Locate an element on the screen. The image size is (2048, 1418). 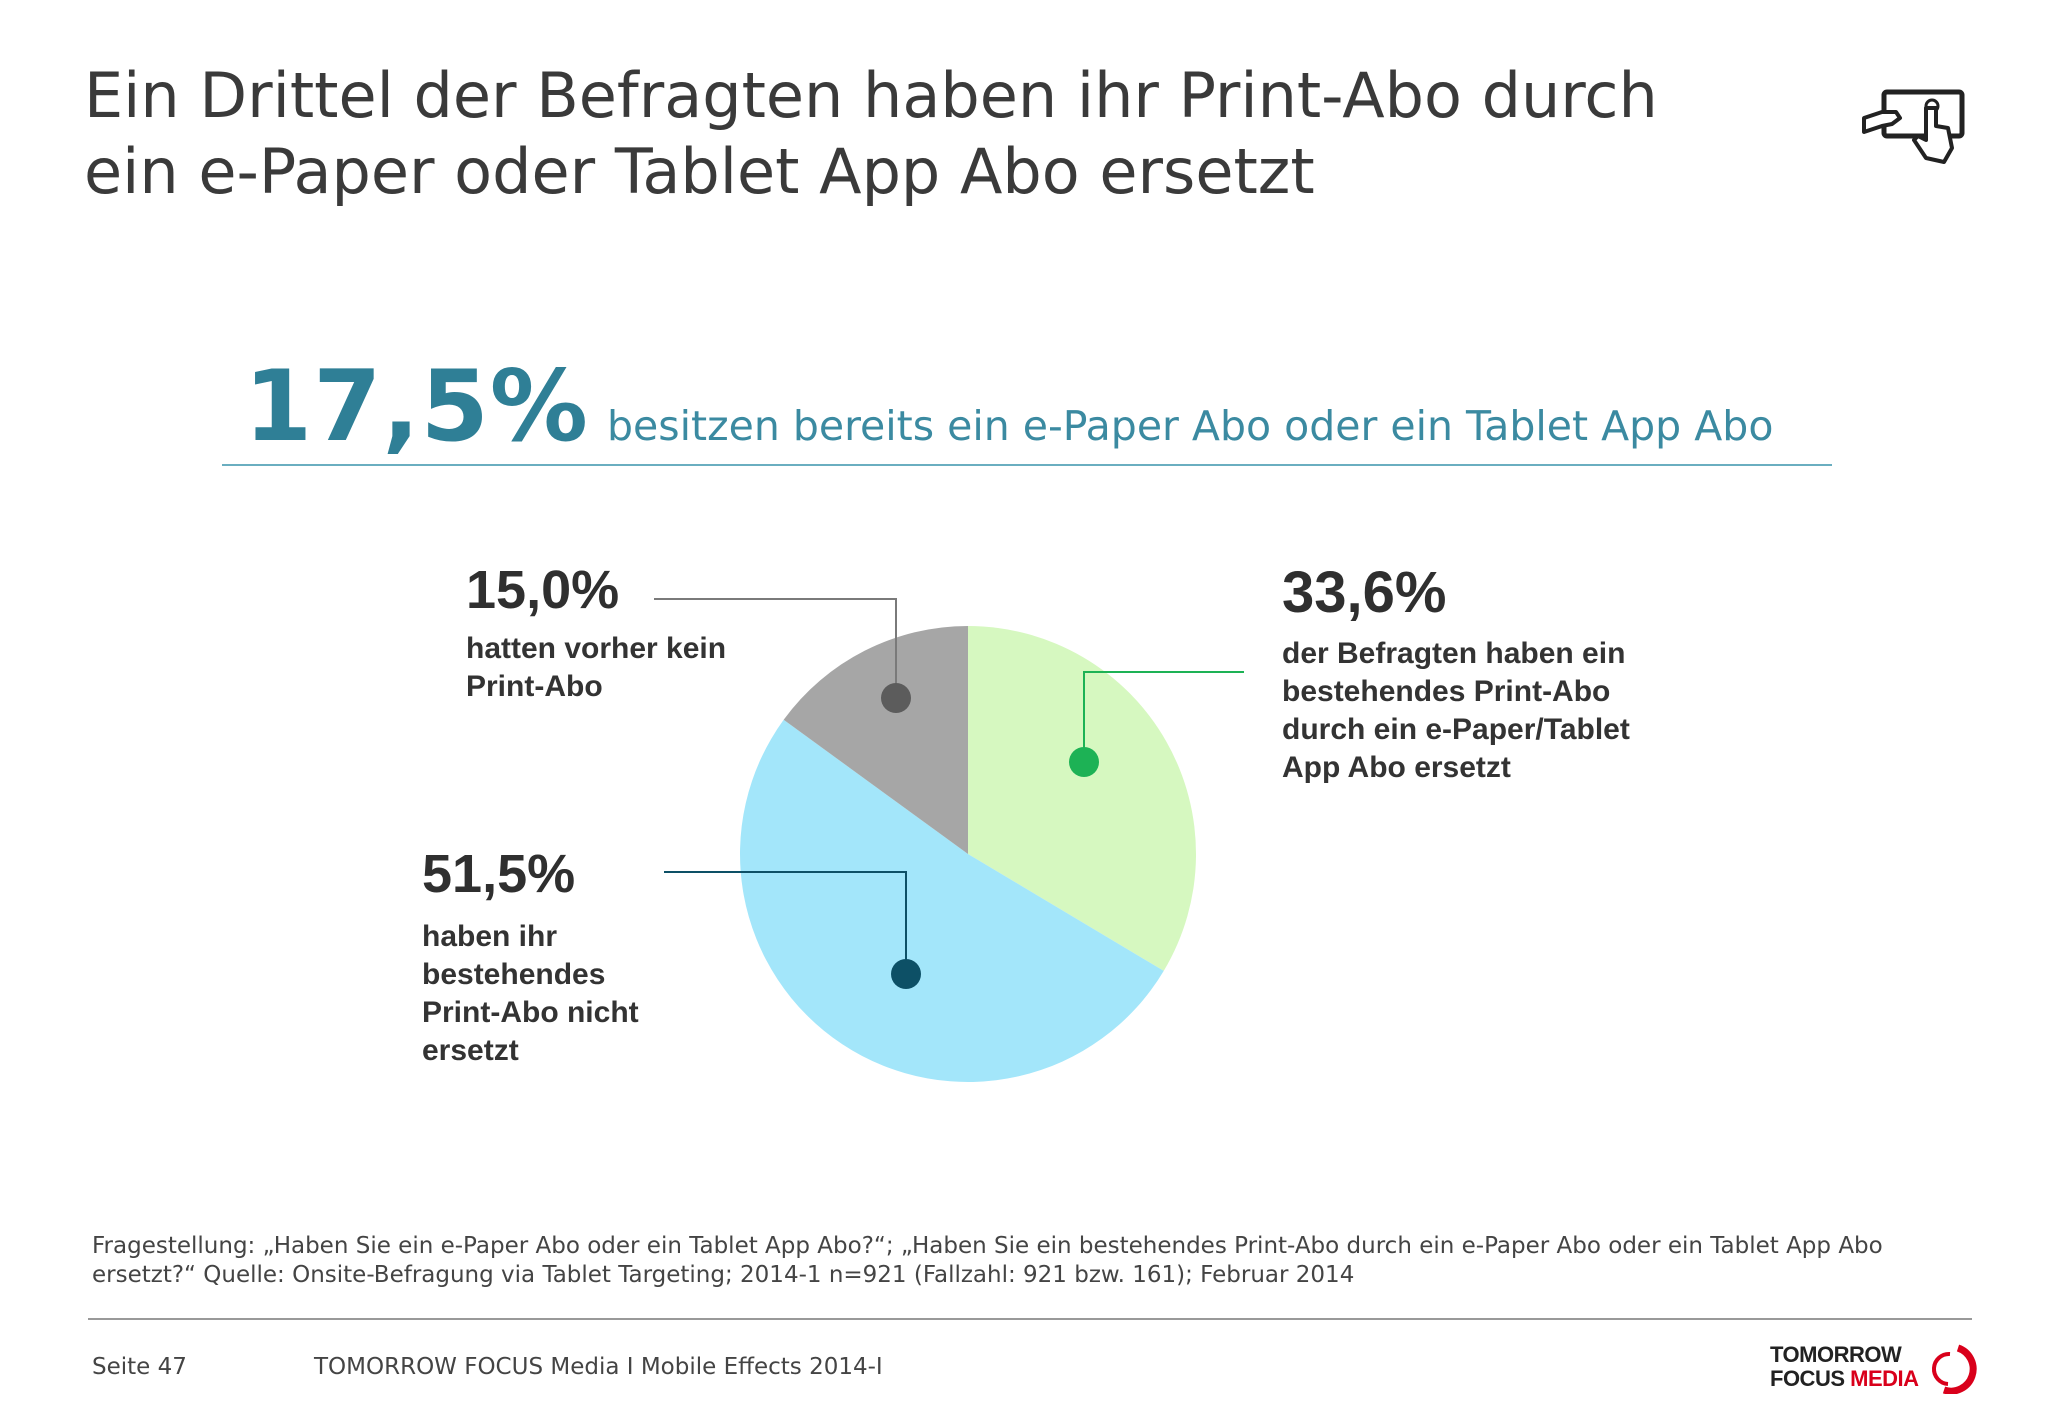
pie-slice-green is located at coordinates (1082, 798).